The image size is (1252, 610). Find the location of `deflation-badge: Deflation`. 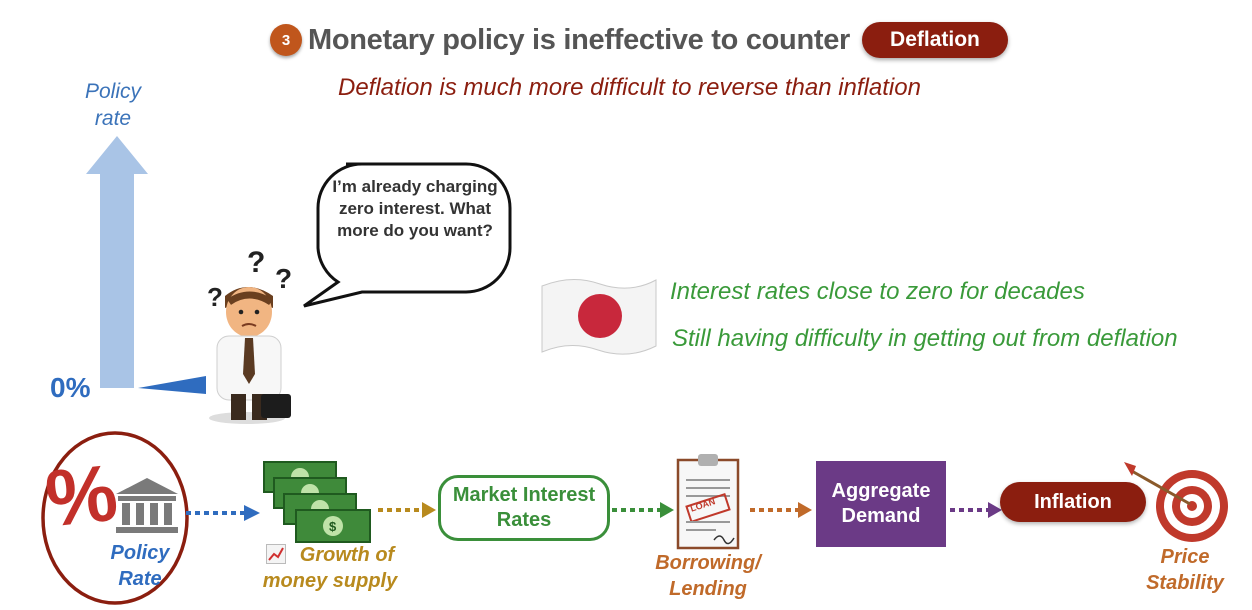

deflation-badge: Deflation is located at coordinates (935, 40).